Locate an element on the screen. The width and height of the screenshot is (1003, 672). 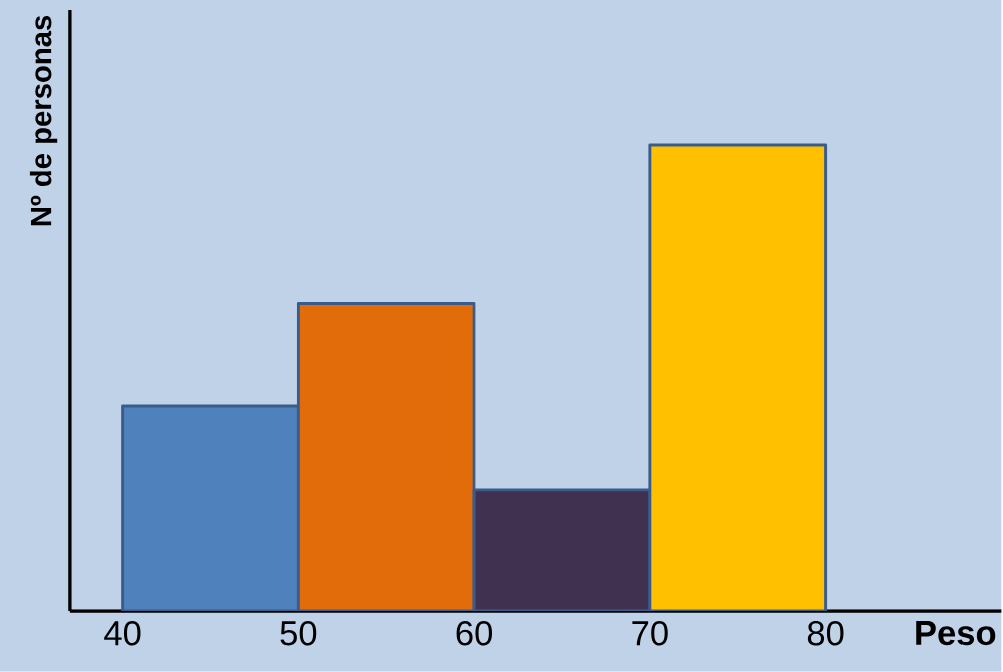
x-tick-label: 40 is located at coordinates (122, 633).